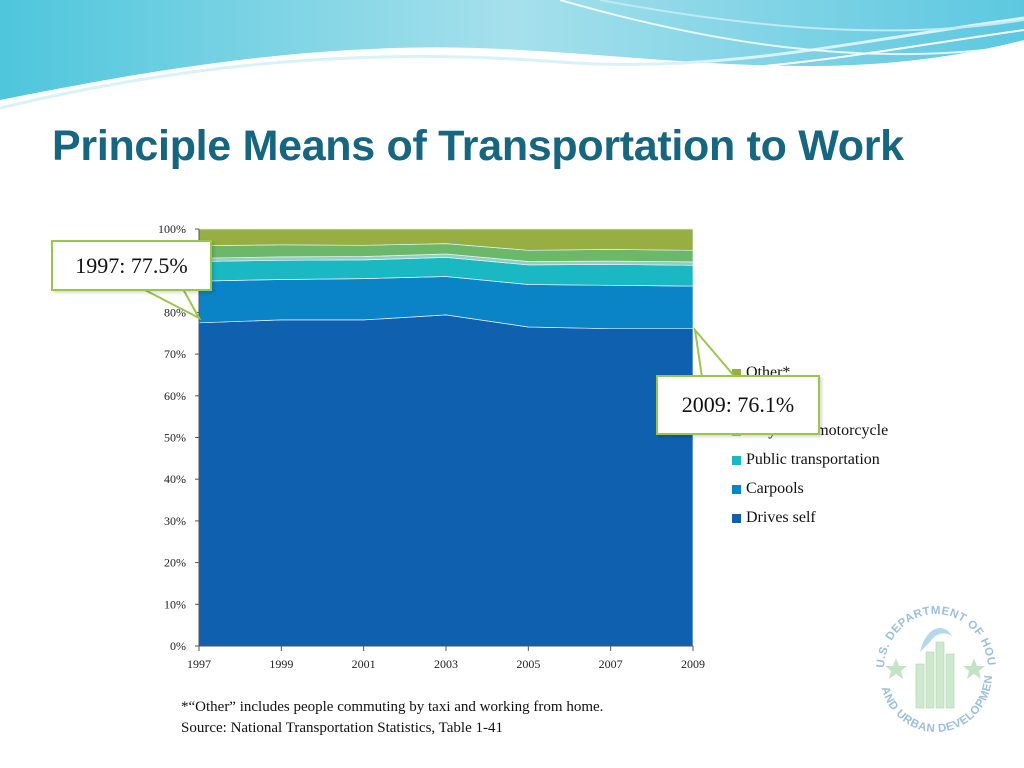 This screenshot has width=1024, height=768. What do you see at coordinates (178, 646) in the screenshot?
I see `y-tick-label: 0%` at bounding box center [178, 646].